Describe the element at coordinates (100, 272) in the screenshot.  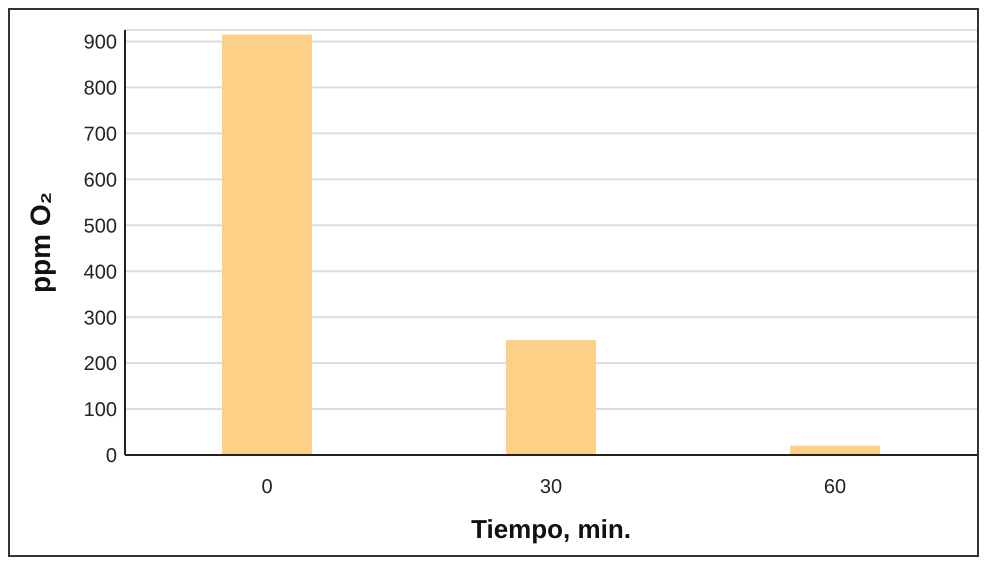
I see `y-tick-label: 400` at that location.